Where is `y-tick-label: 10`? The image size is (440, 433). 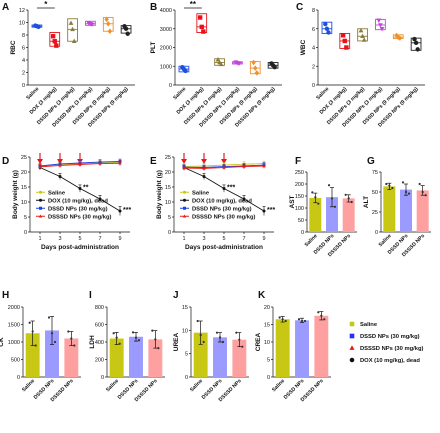 y-tick-label: 10 is located at coordinates (267, 343).